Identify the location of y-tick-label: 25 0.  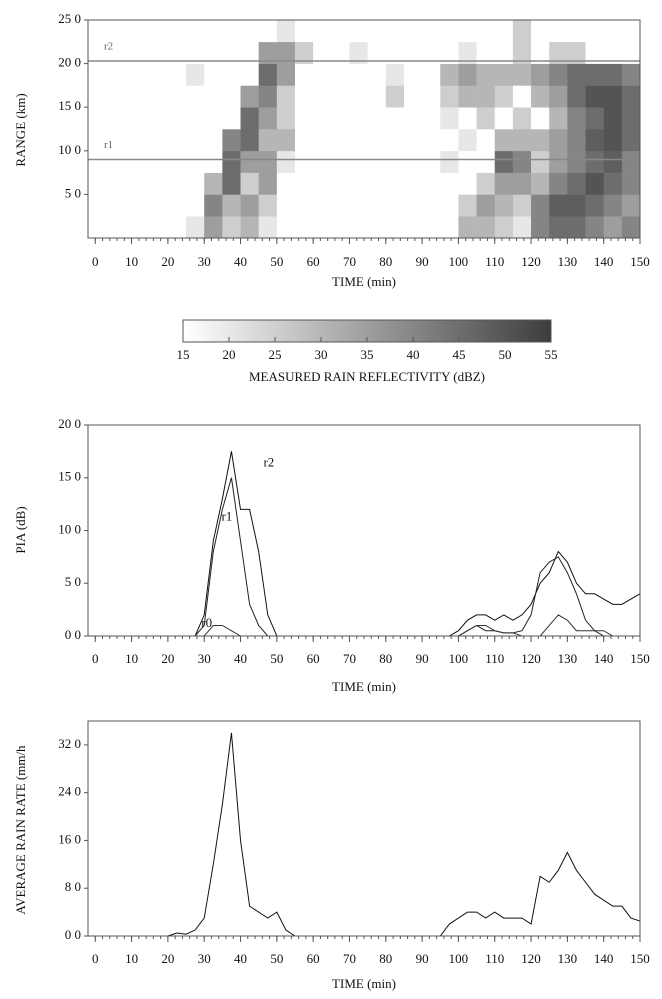
(69, 18).